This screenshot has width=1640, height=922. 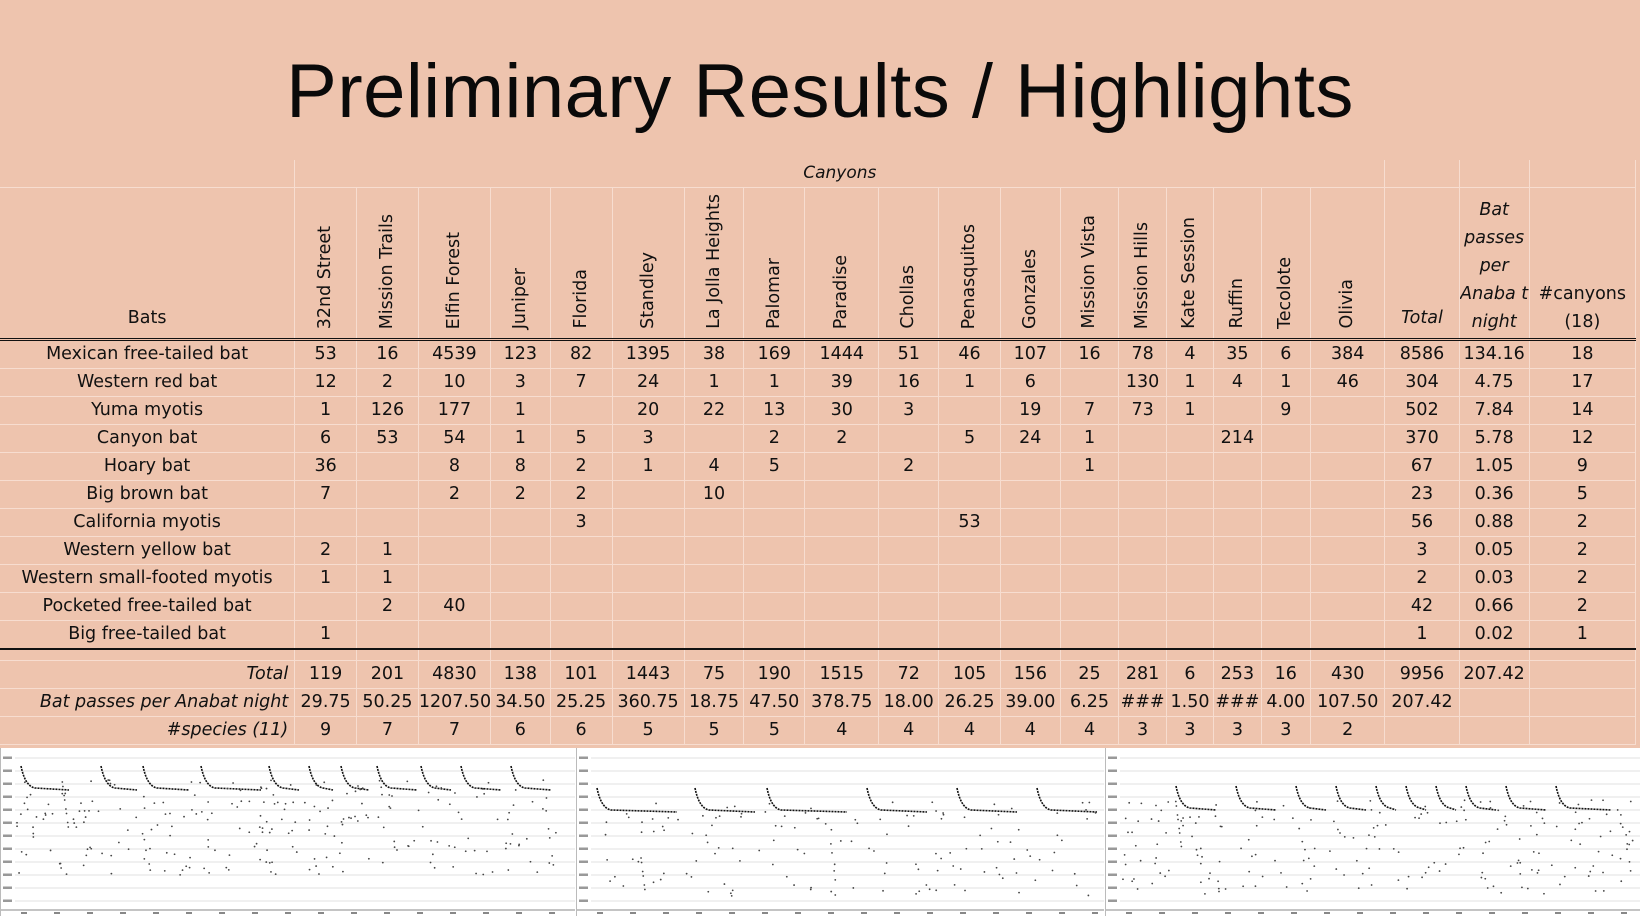 I want to click on summary-cell: 4, so click(x=1090, y=730).